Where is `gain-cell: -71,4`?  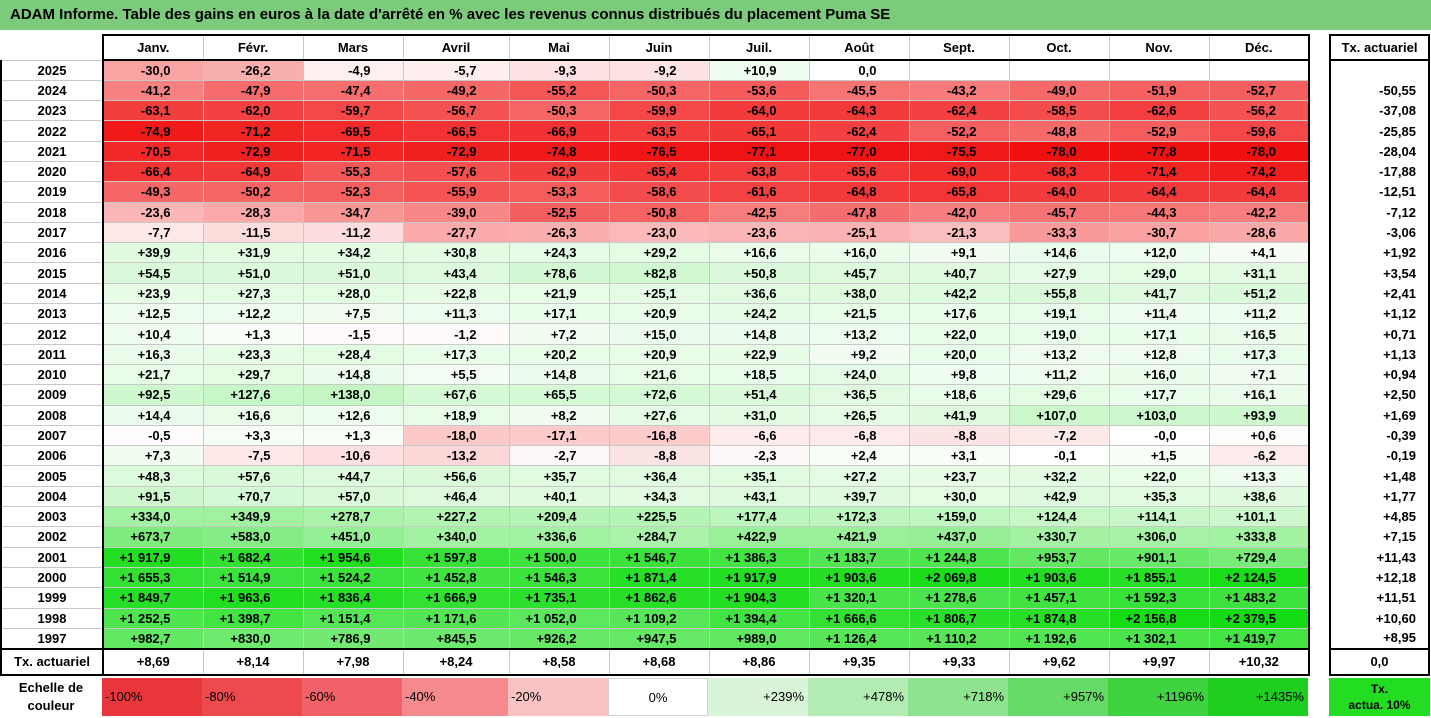 gain-cell: -71,4 is located at coordinates (1159, 171).